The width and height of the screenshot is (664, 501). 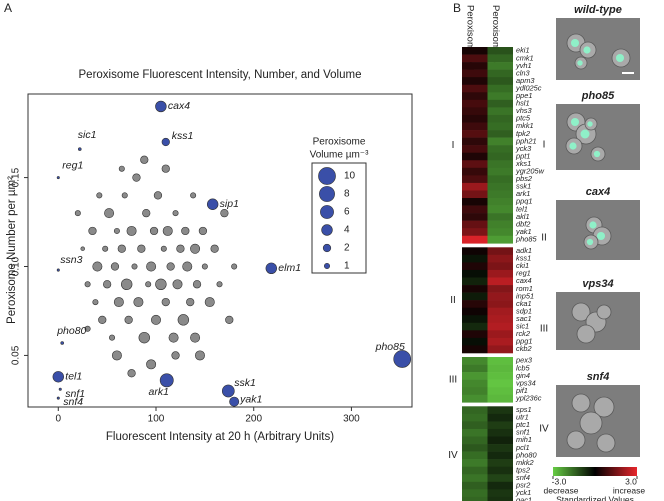 I want to click on row-label: sic1, so click(x=522, y=326).